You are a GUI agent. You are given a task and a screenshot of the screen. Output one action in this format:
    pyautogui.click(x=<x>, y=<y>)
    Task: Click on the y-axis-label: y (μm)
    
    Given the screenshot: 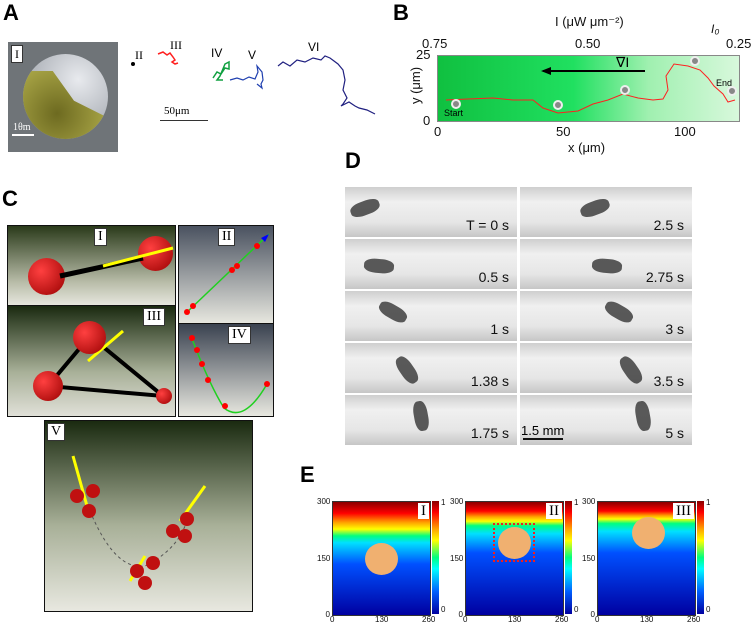 What is the action you would take?
    pyautogui.click(x=416, y=85)
    